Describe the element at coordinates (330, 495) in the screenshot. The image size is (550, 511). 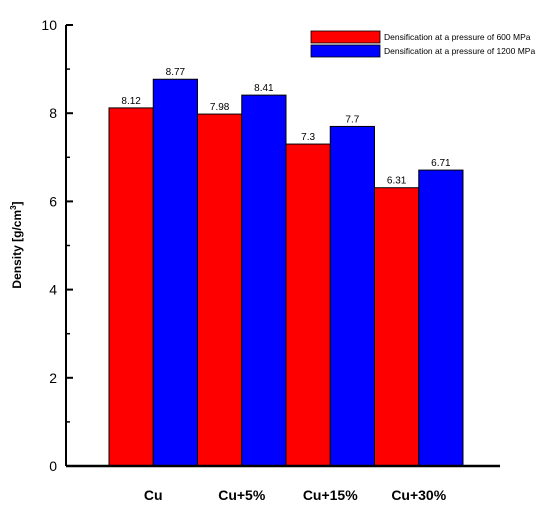
I see `category-label: Cu+15%` at that location.